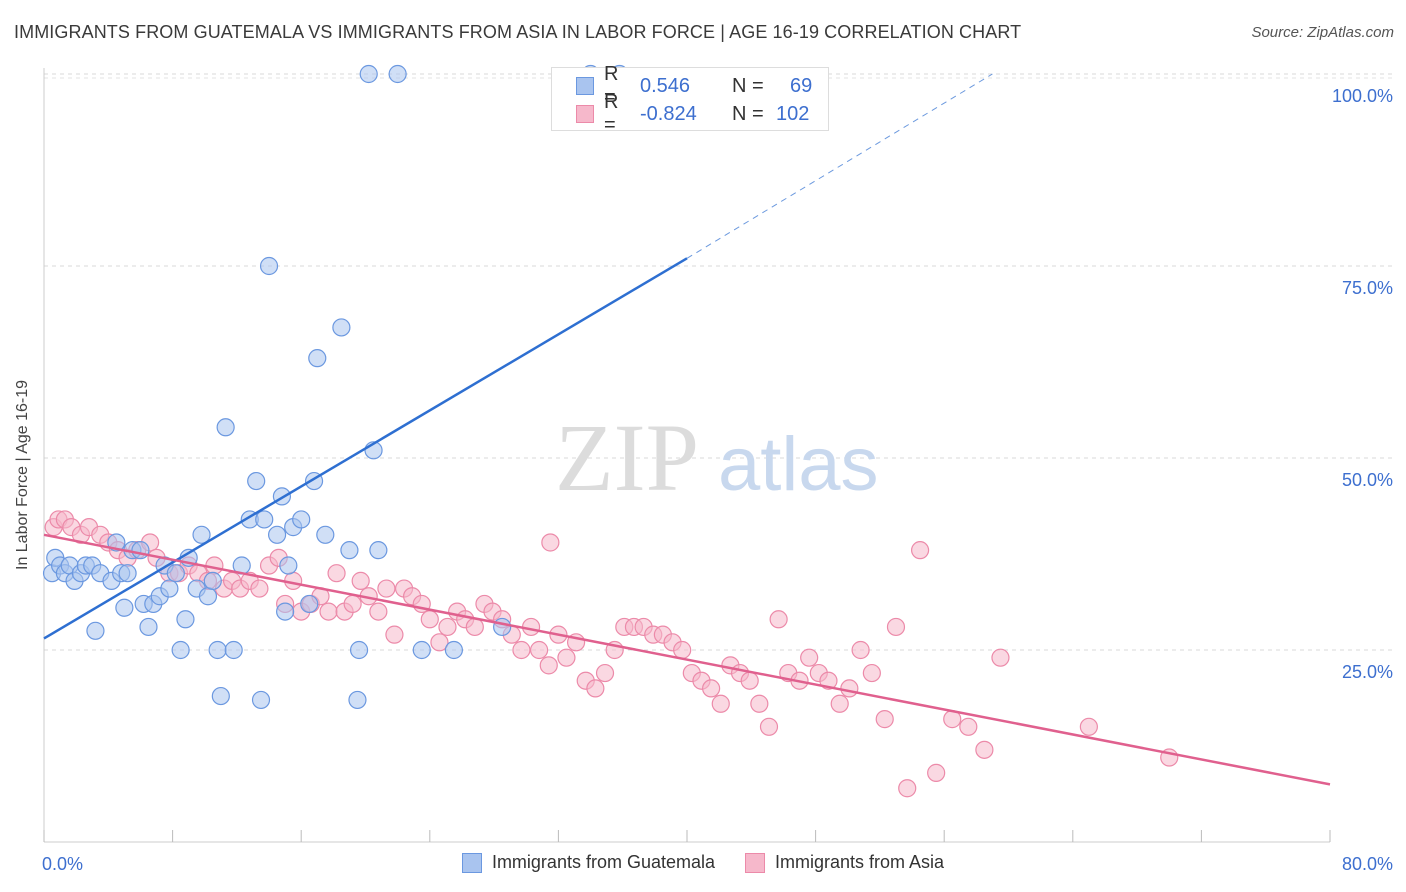 This screenshot has width=1406, height=892. Describe the element at coordinates (801, 85) in the screenshot. I see `n-value: 69` at that location.